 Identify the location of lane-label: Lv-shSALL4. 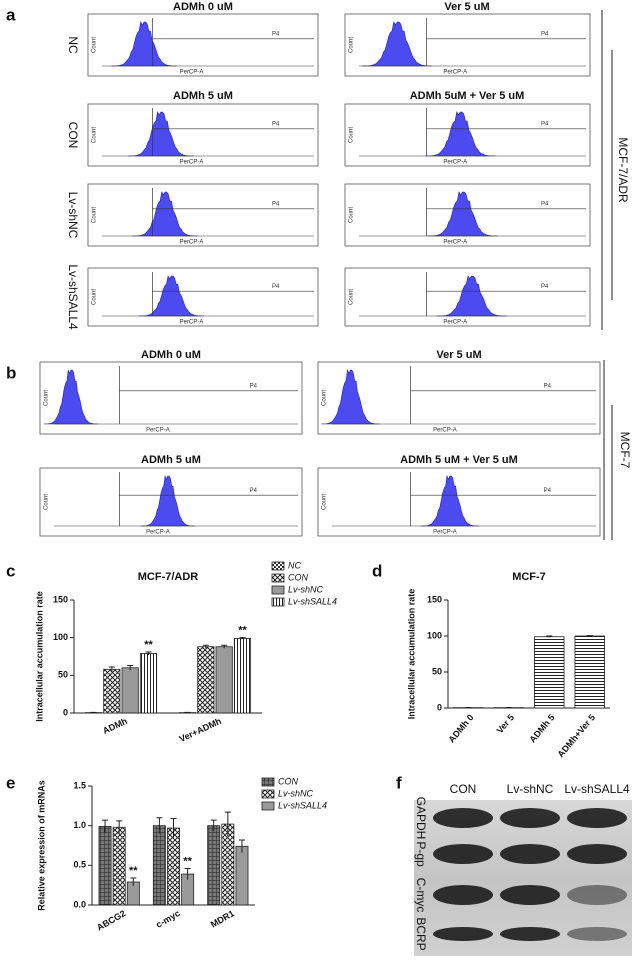
(597, 789).